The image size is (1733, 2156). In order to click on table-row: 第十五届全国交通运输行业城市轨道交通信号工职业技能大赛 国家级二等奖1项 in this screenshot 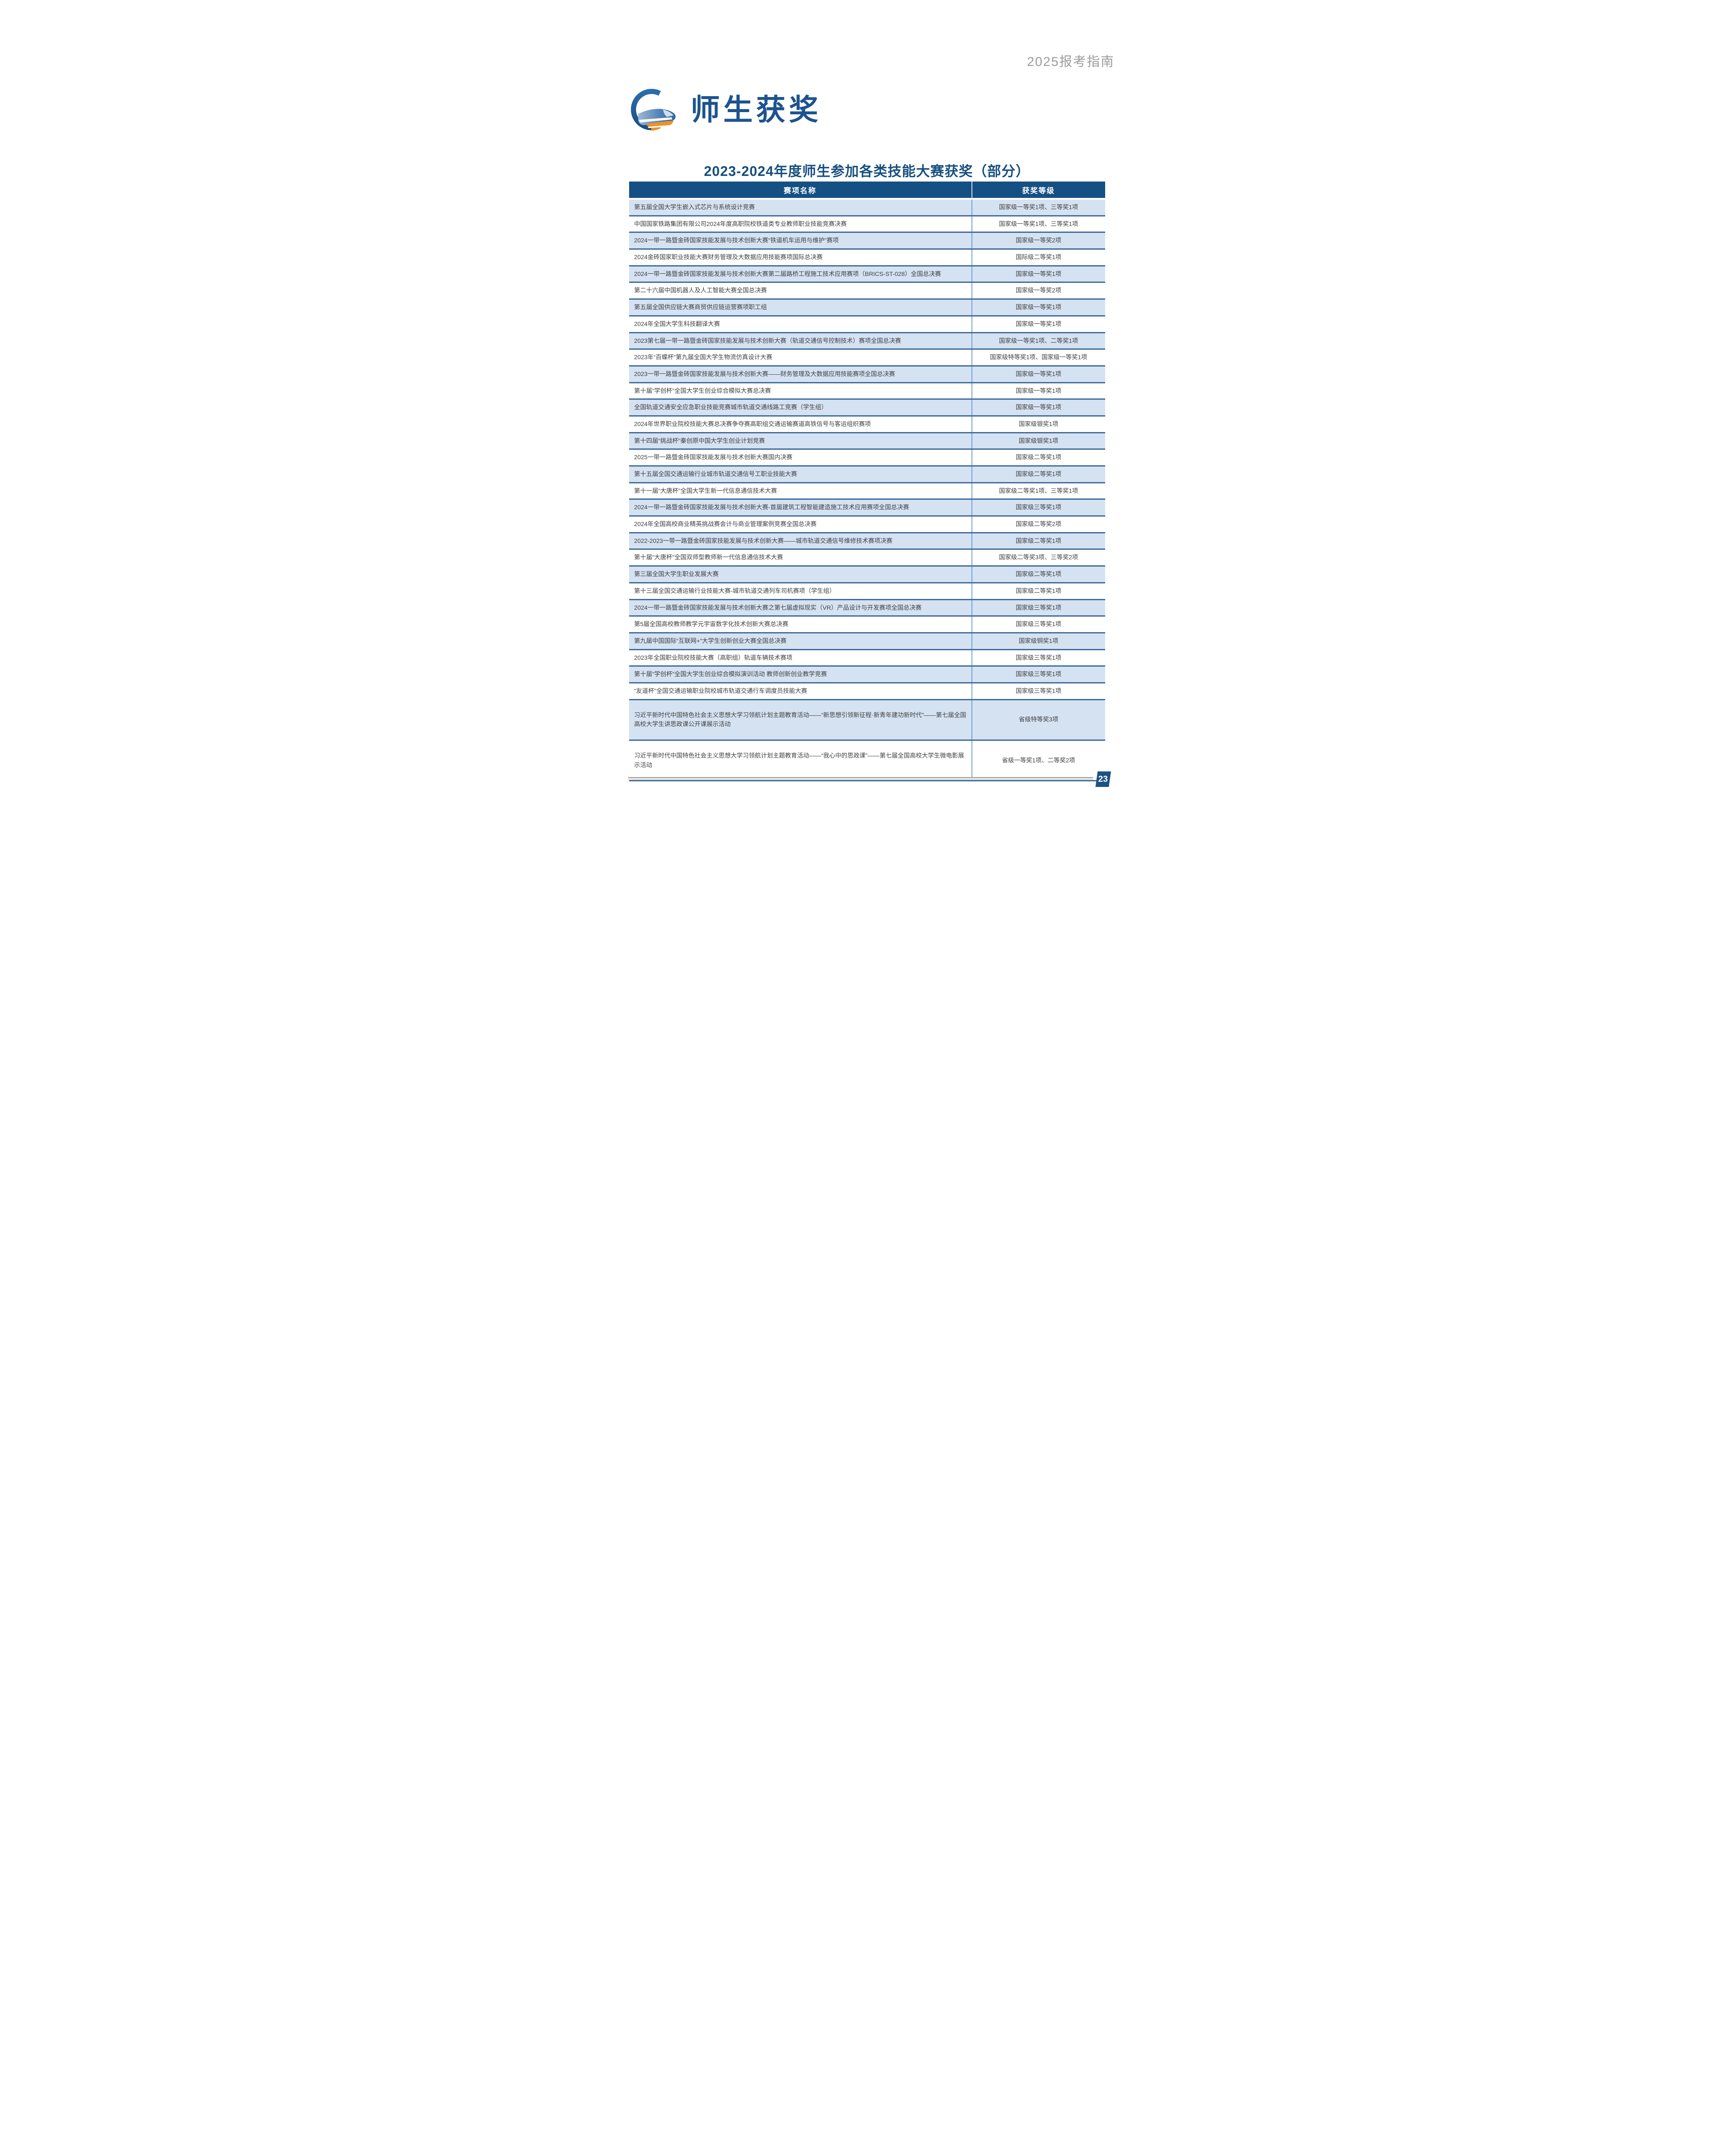, I will do `click(867, 474)`.